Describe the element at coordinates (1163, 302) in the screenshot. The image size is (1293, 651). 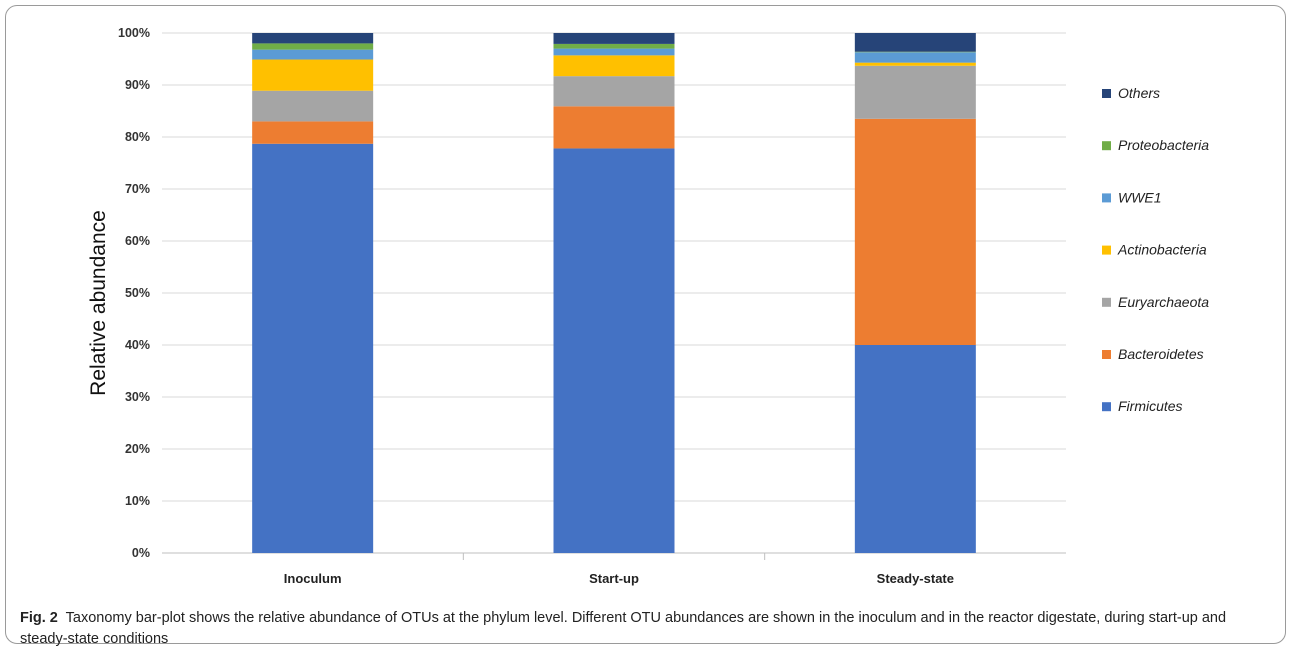
I see `legend-label: Euryarchaeota` at that location.